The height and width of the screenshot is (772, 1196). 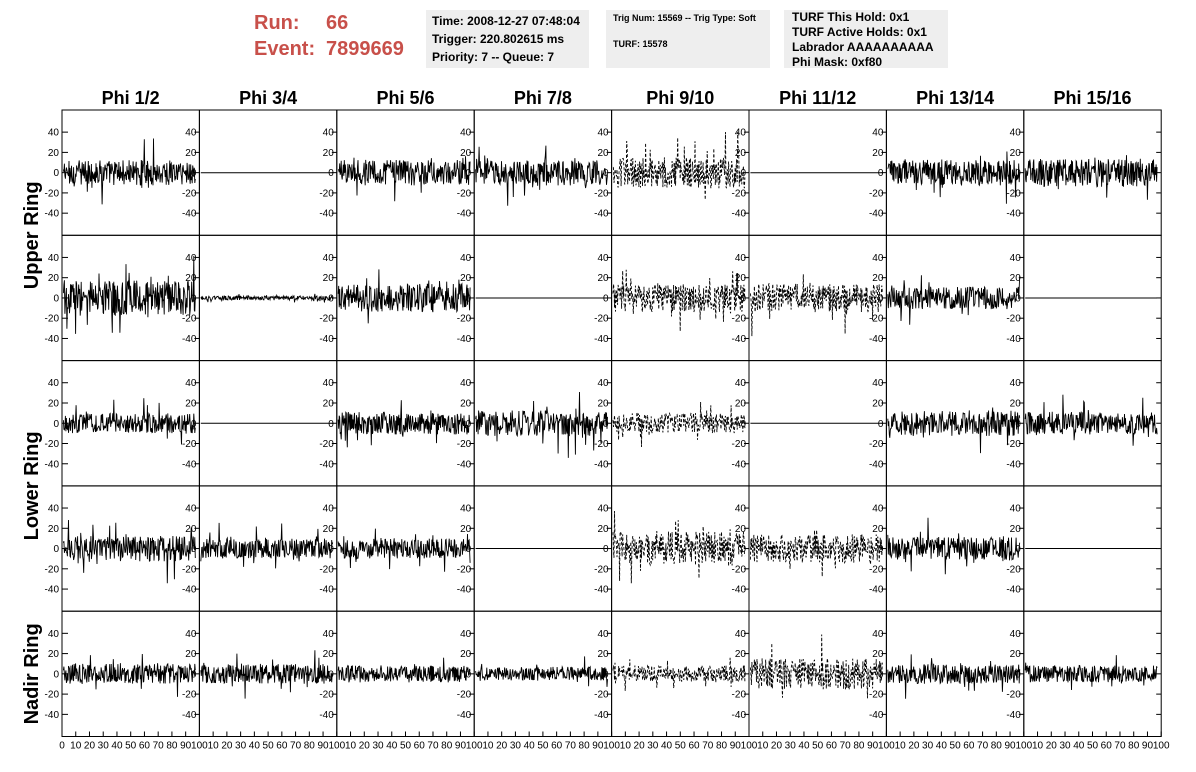 I want to click on x-tick-label: 50, so click(x=406, y=746).